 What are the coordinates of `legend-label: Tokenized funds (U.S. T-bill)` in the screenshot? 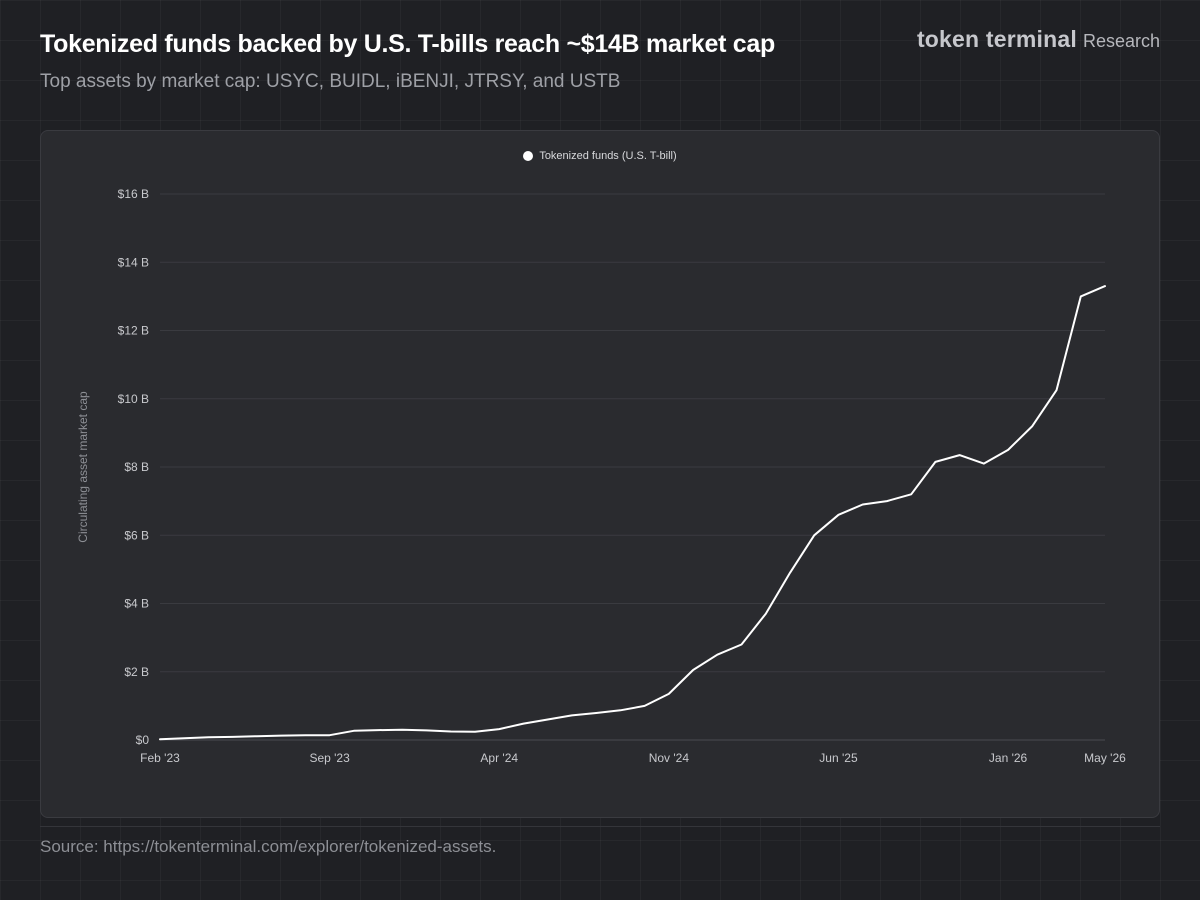 It's located at (608, 156).